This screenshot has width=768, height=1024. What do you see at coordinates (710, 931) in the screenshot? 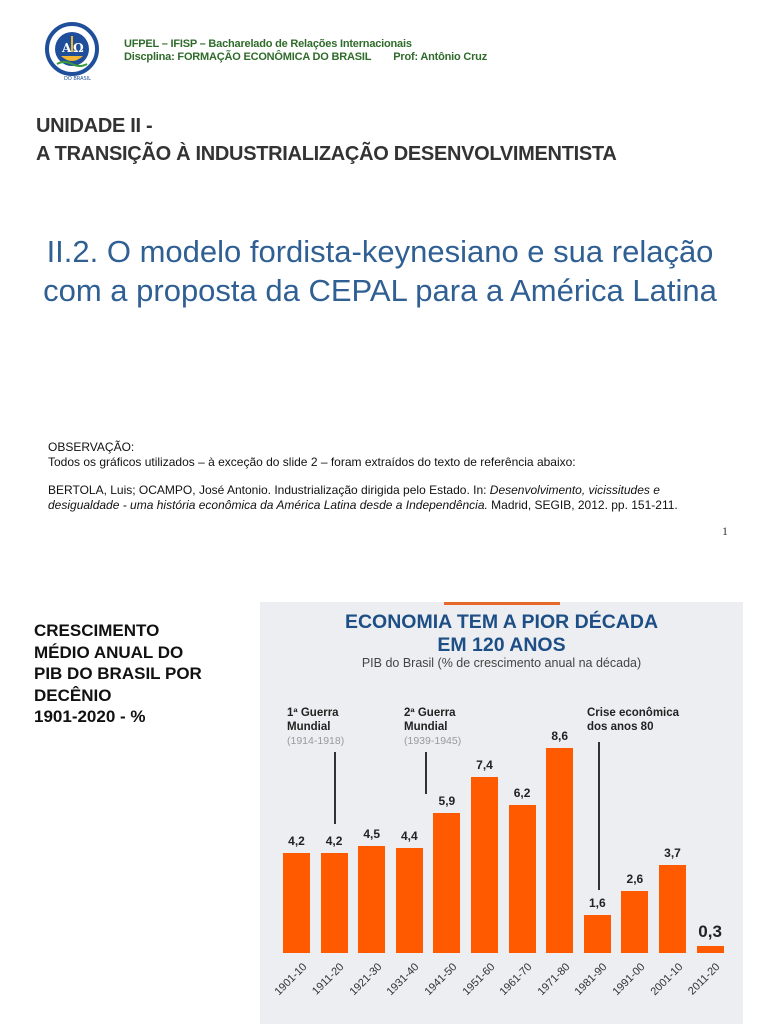
I see `bar-value-label: 0,3` at bounding box center [710, 931].